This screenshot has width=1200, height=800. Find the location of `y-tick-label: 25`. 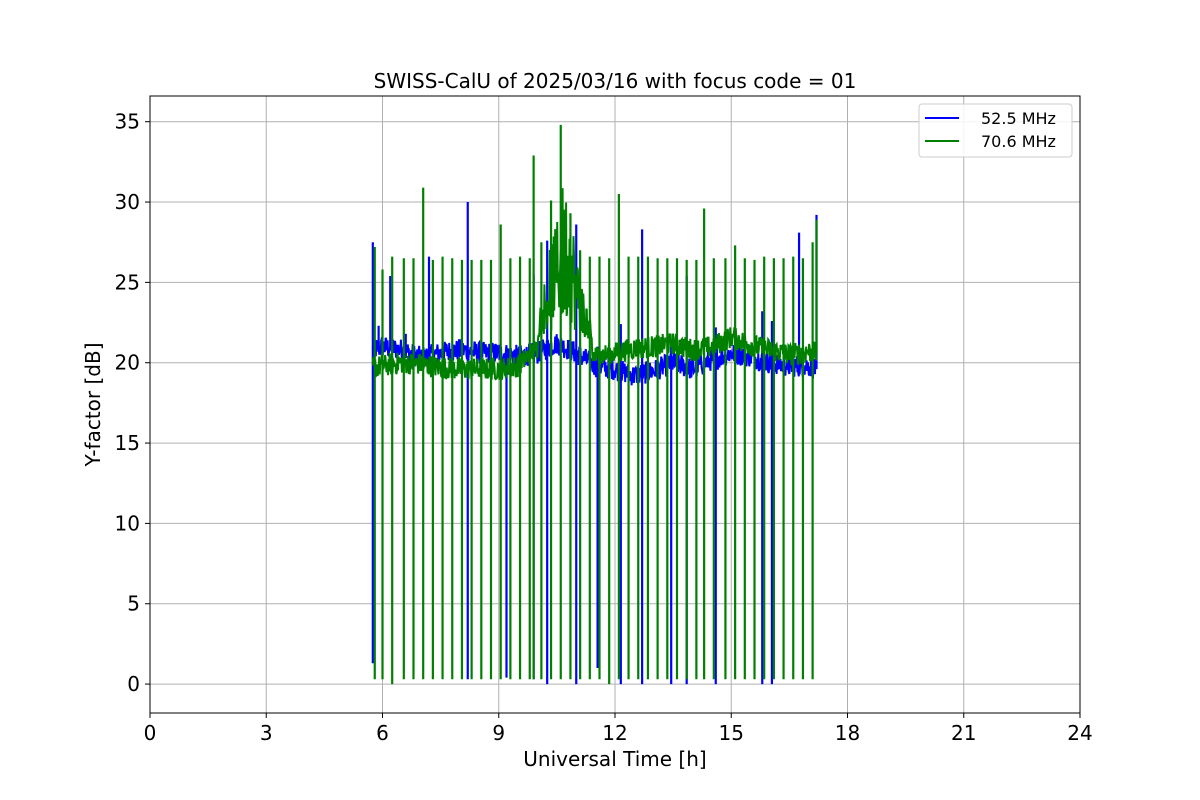

y-tick-label: 25 is located at coordinates (127, 282).